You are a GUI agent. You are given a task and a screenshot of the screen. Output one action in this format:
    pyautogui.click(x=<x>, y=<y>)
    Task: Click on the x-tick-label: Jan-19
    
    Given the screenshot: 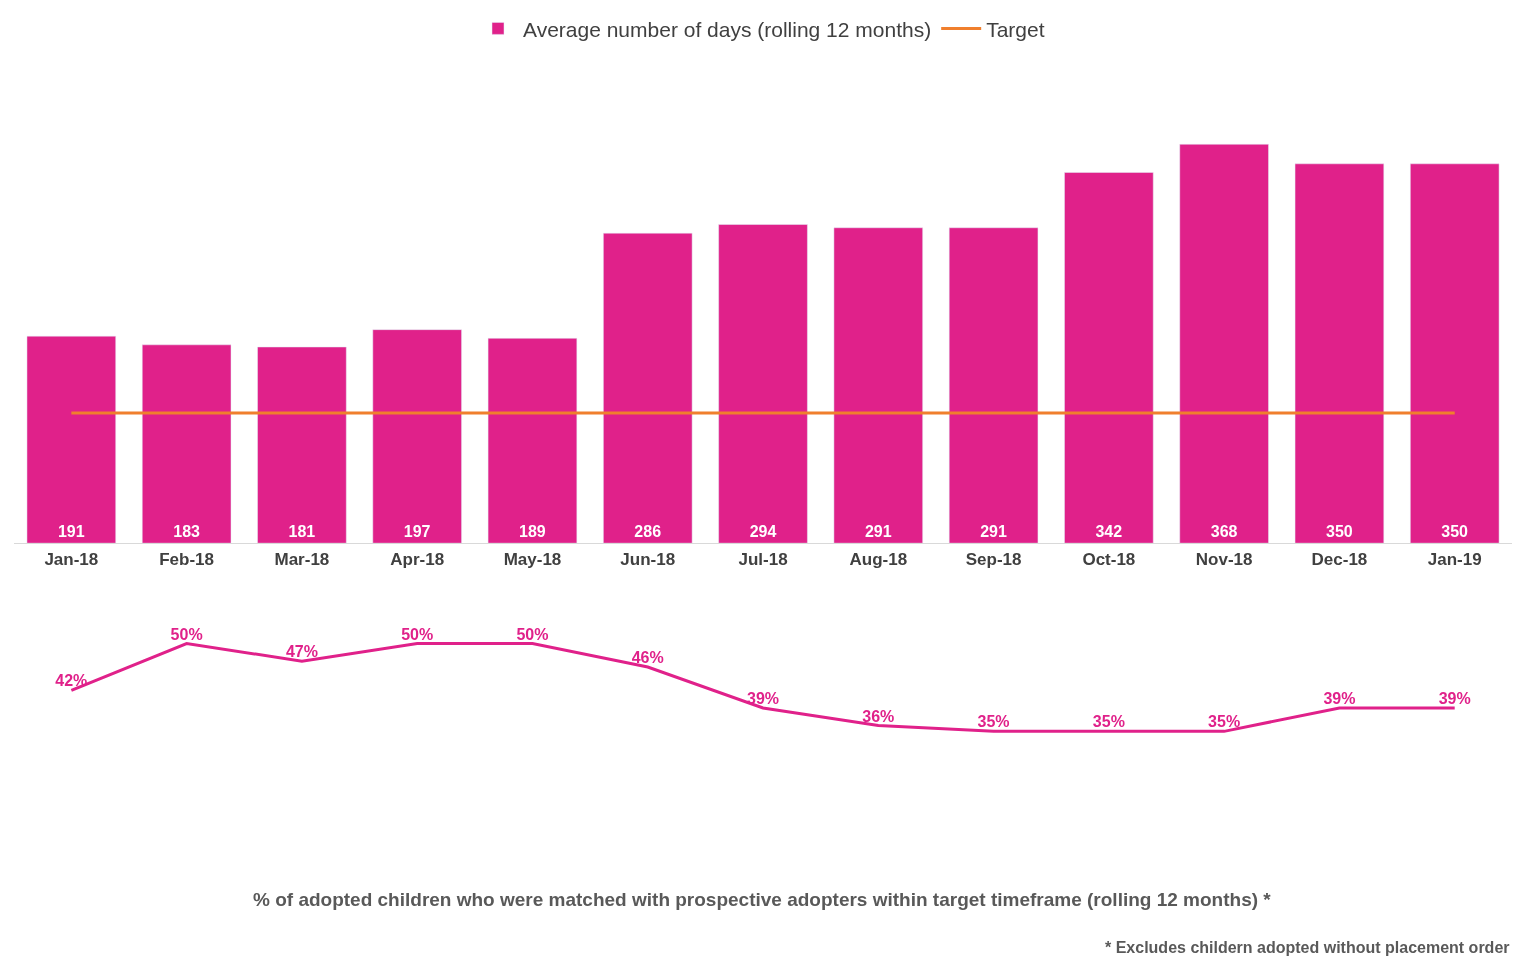 What is the action you would take?
    pyautogui.click(x=1454, y=559)
    